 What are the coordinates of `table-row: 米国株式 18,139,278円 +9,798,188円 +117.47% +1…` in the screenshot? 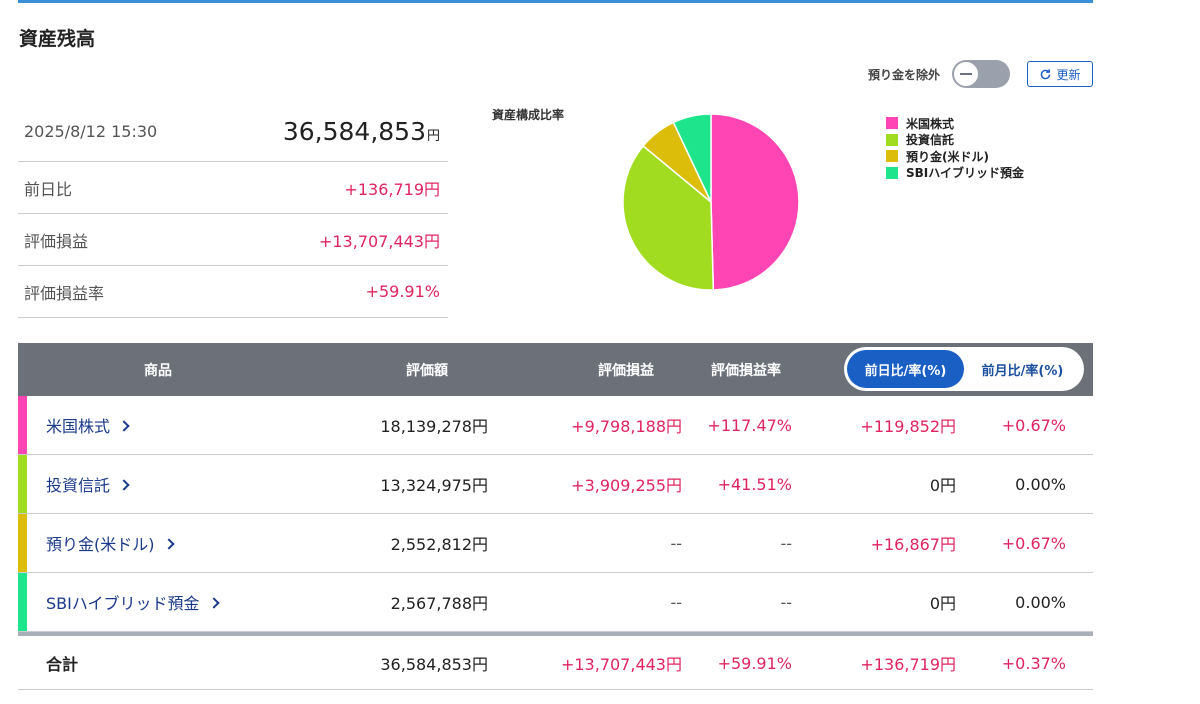 It's located at (555, 425).